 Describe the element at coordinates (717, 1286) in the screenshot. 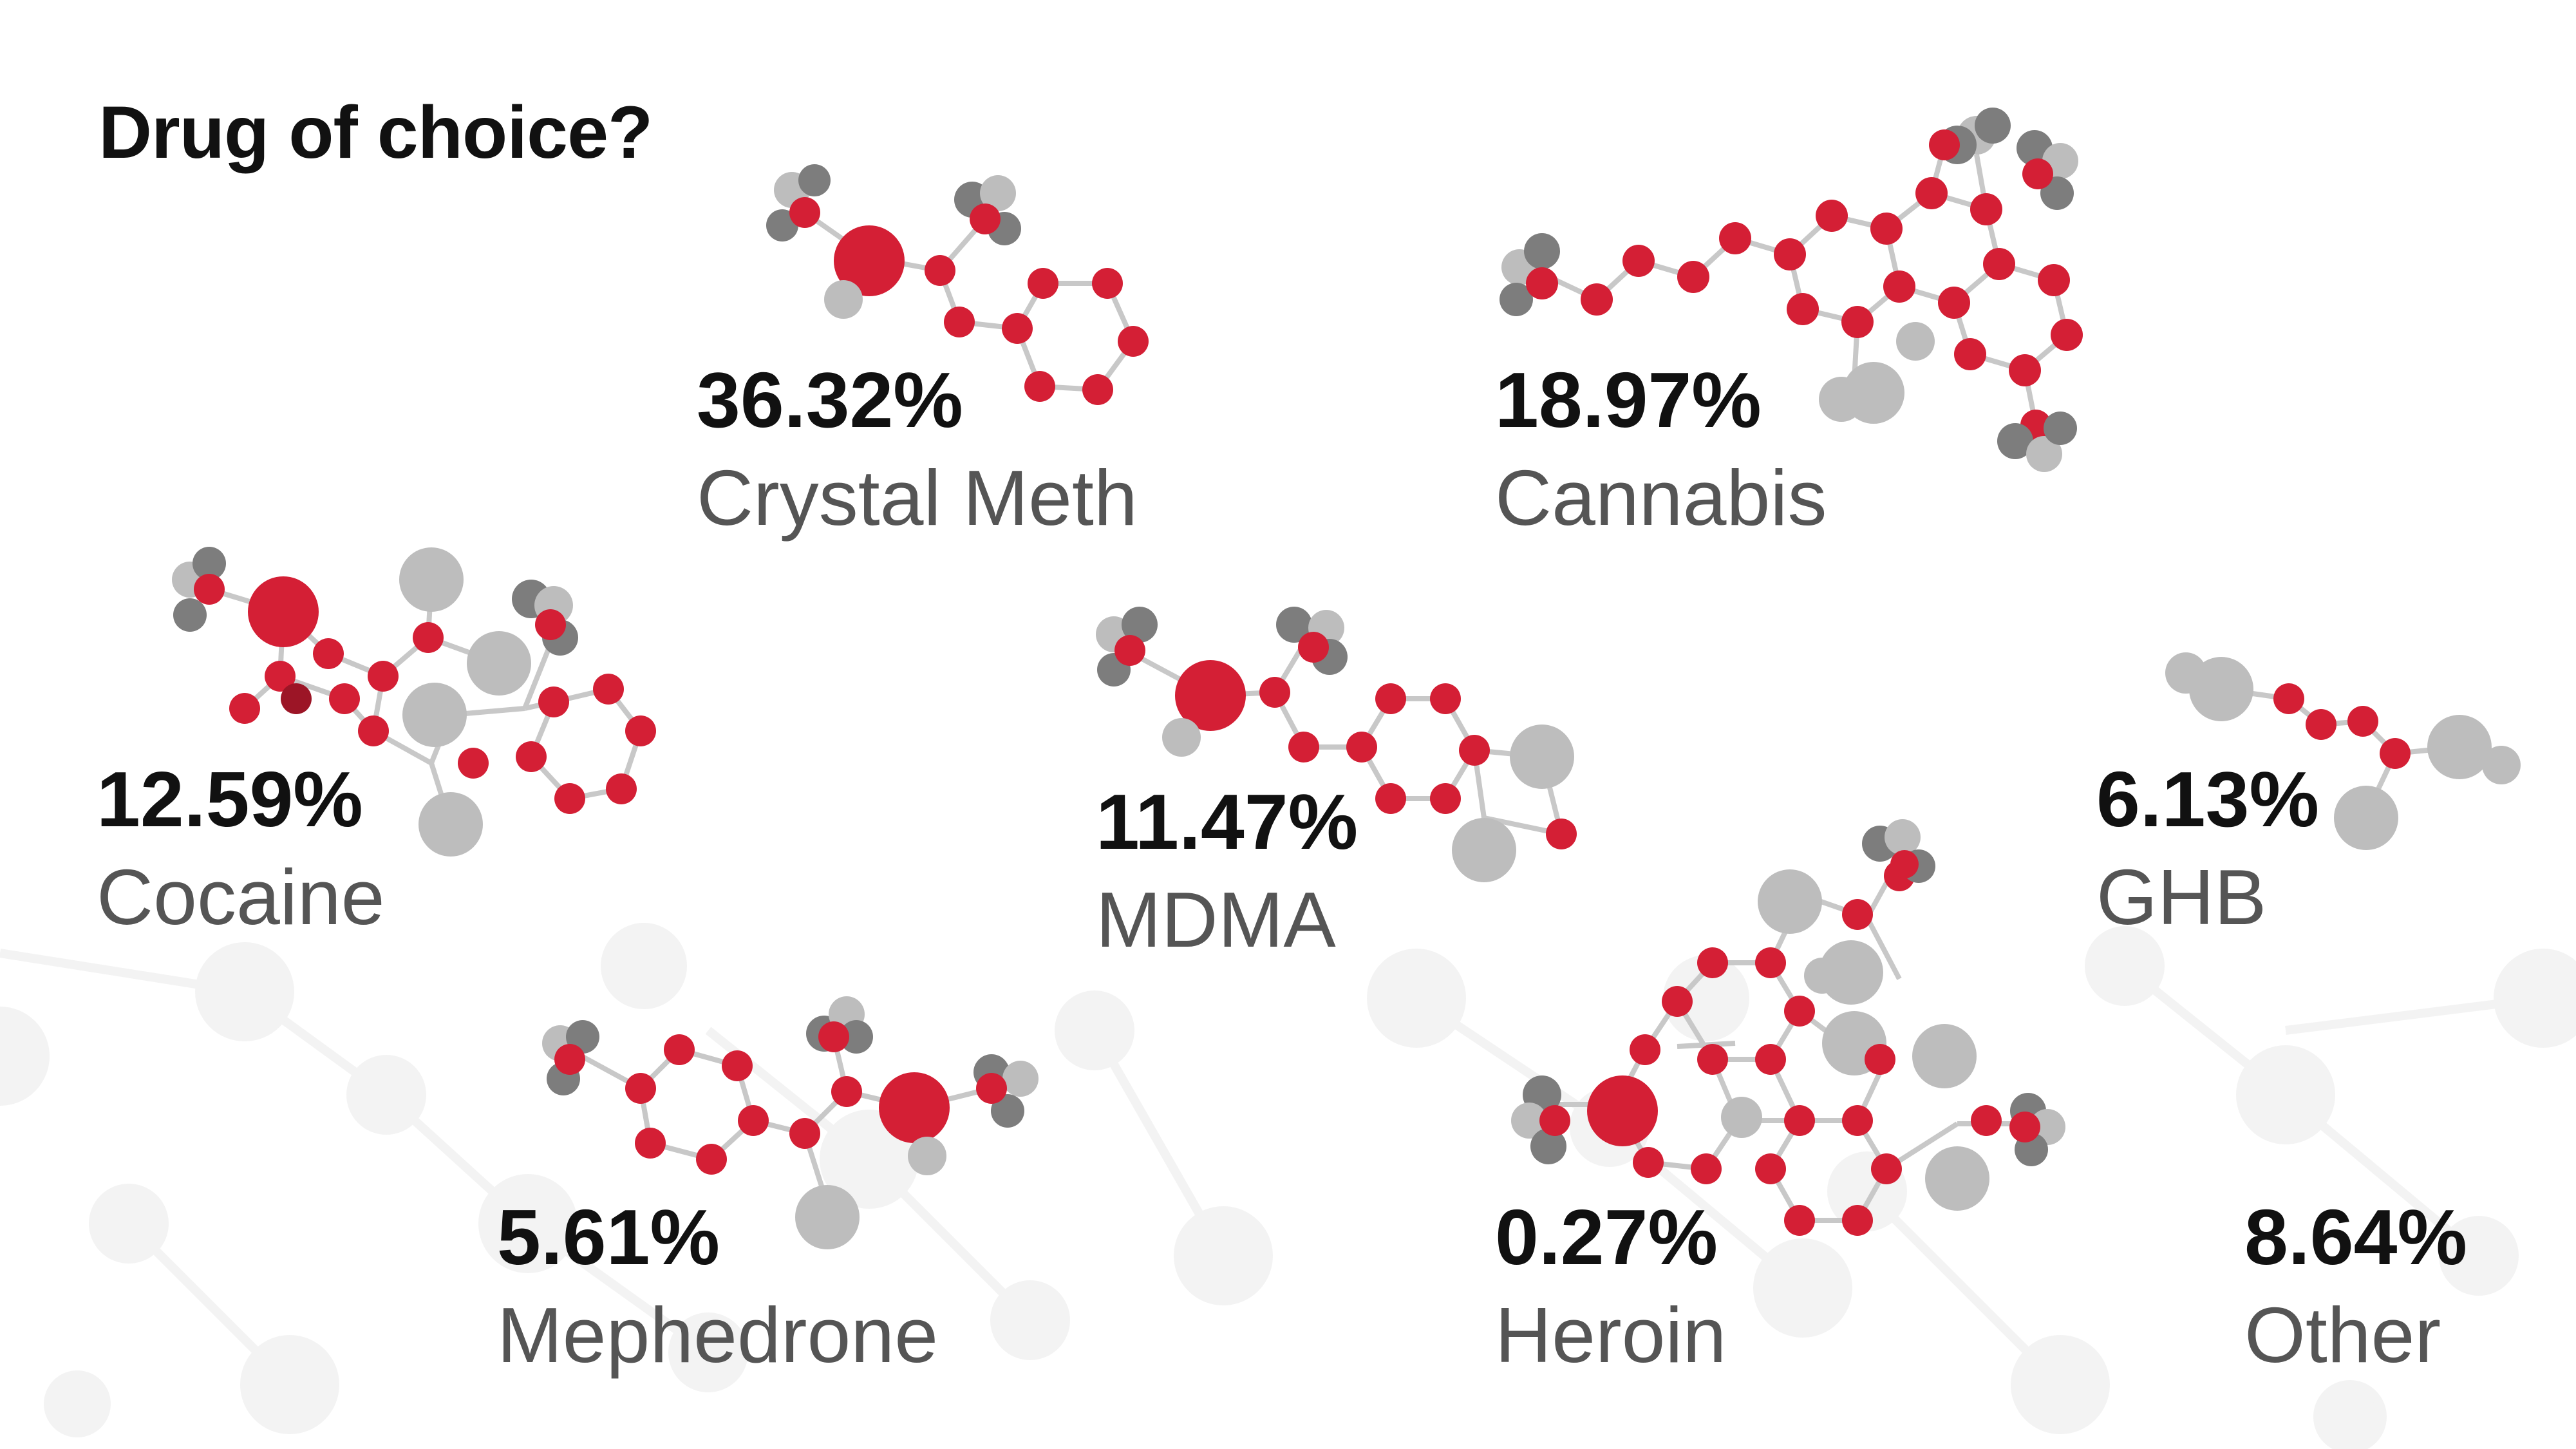

I see `stat-mephedrone: 5.61% Mephedrone` at that location.